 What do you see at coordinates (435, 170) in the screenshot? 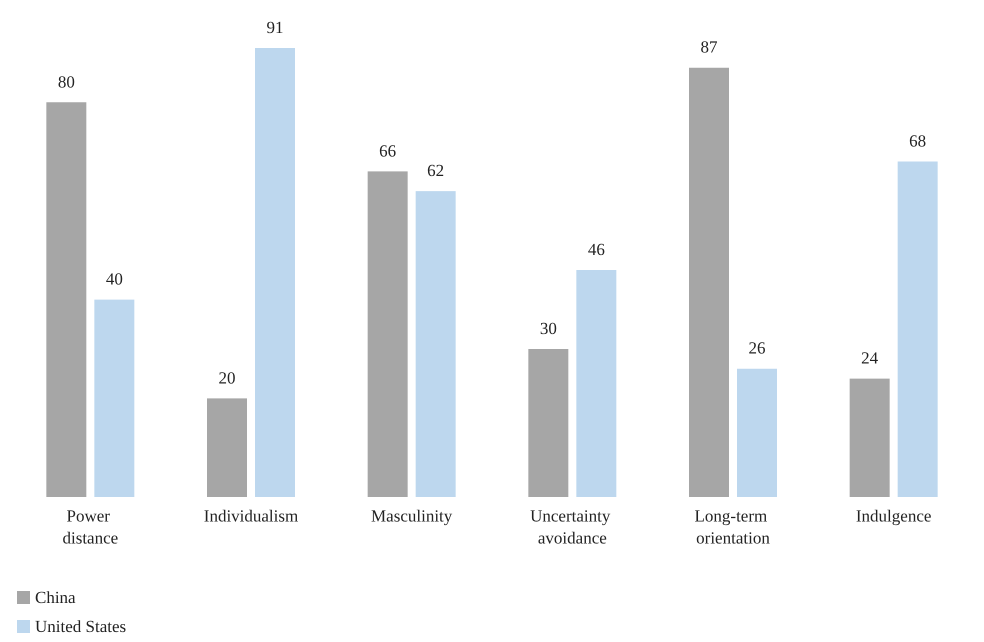
I see `data-label: 62` at bounding box center [435, 170].